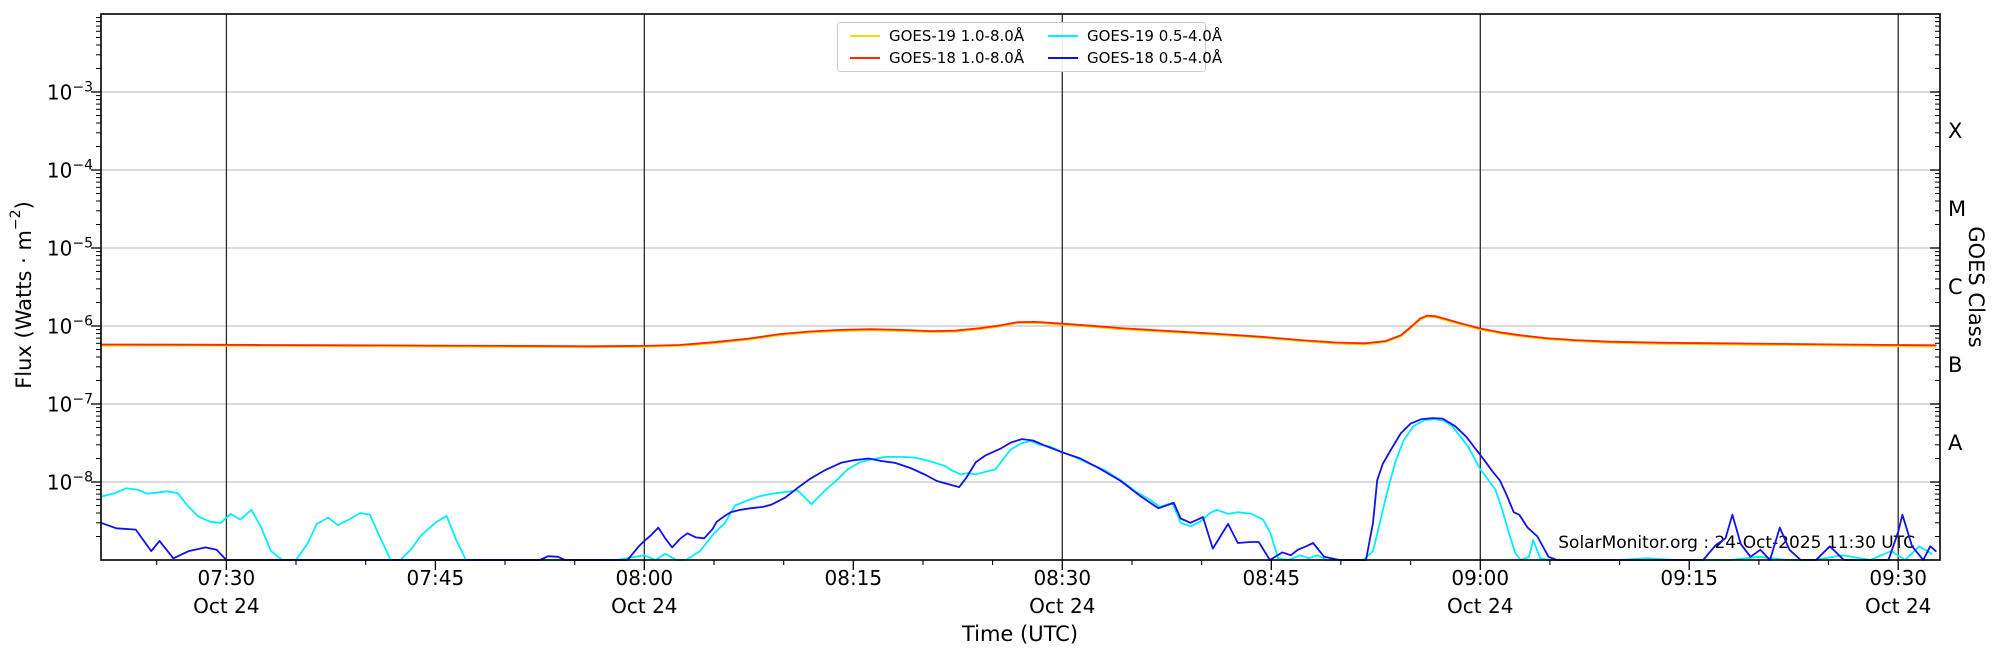 This screenshot has height=650, width=2000. What do you see at coordinates (1020, 634) in the screenshot?
I see `x-axis-label: Time (UTC)` at bounding box center [1020, 634].